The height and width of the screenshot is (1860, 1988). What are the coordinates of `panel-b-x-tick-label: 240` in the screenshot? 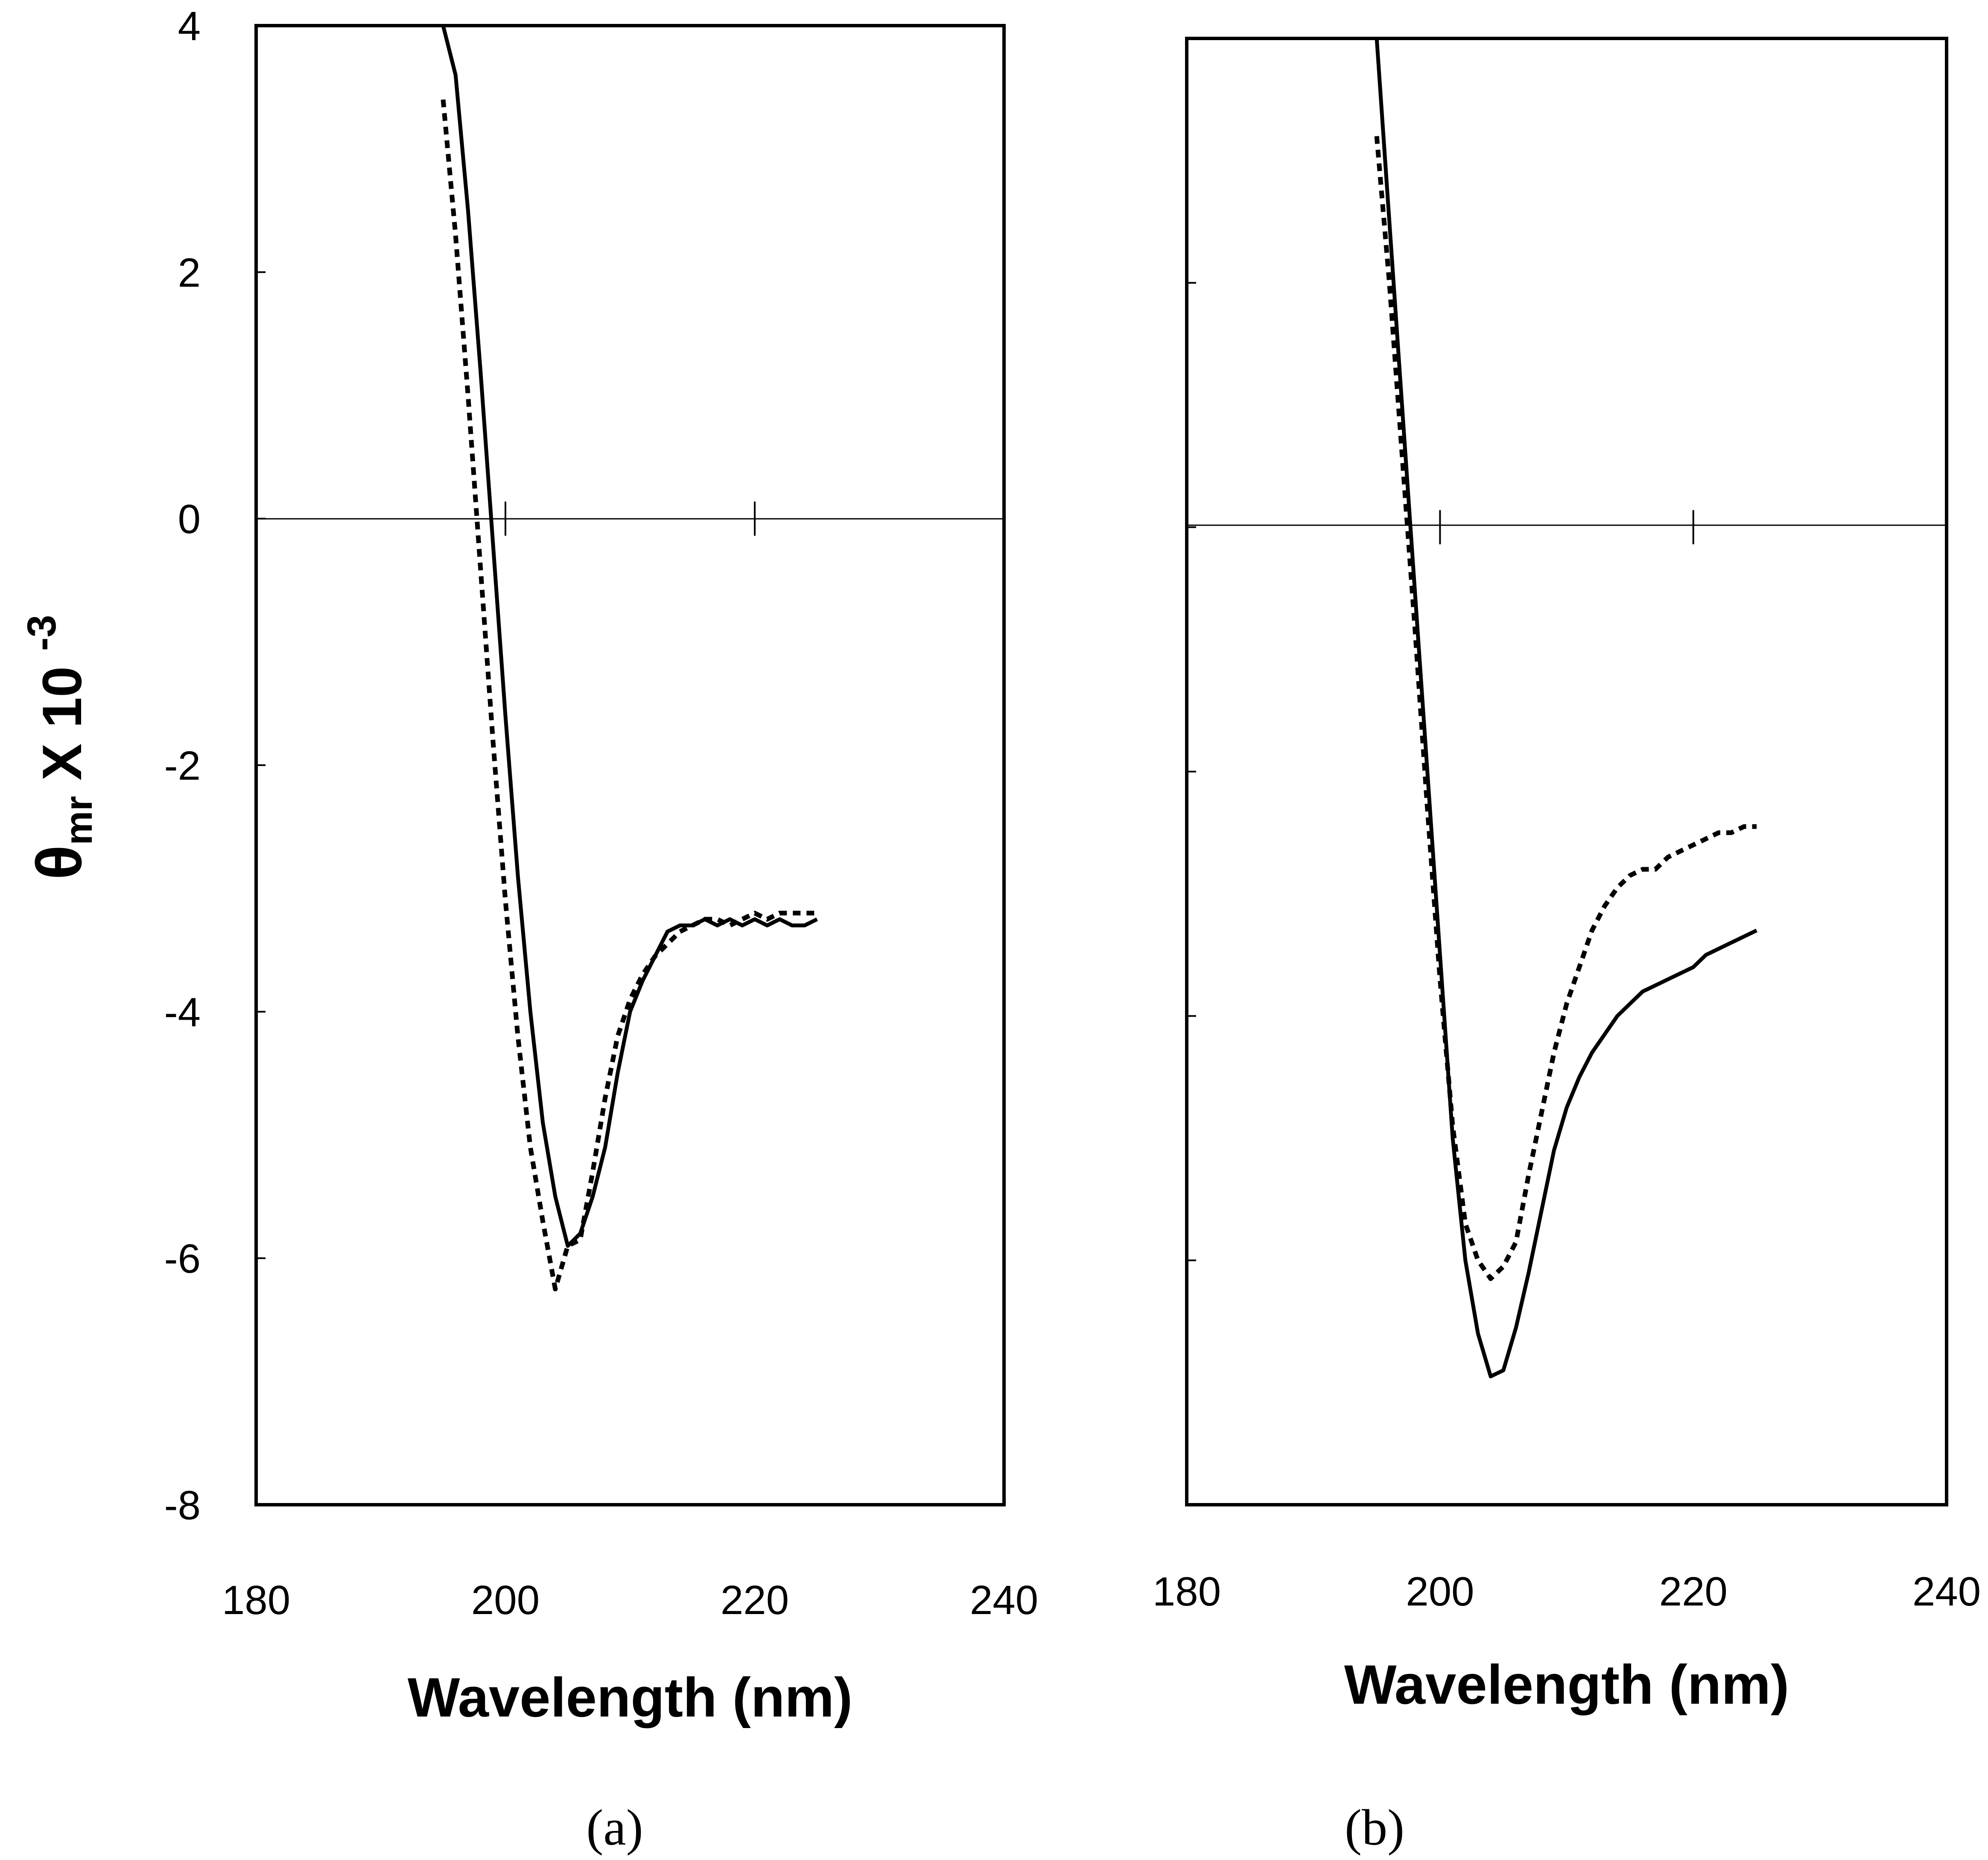 It's located at (1946, 1591).